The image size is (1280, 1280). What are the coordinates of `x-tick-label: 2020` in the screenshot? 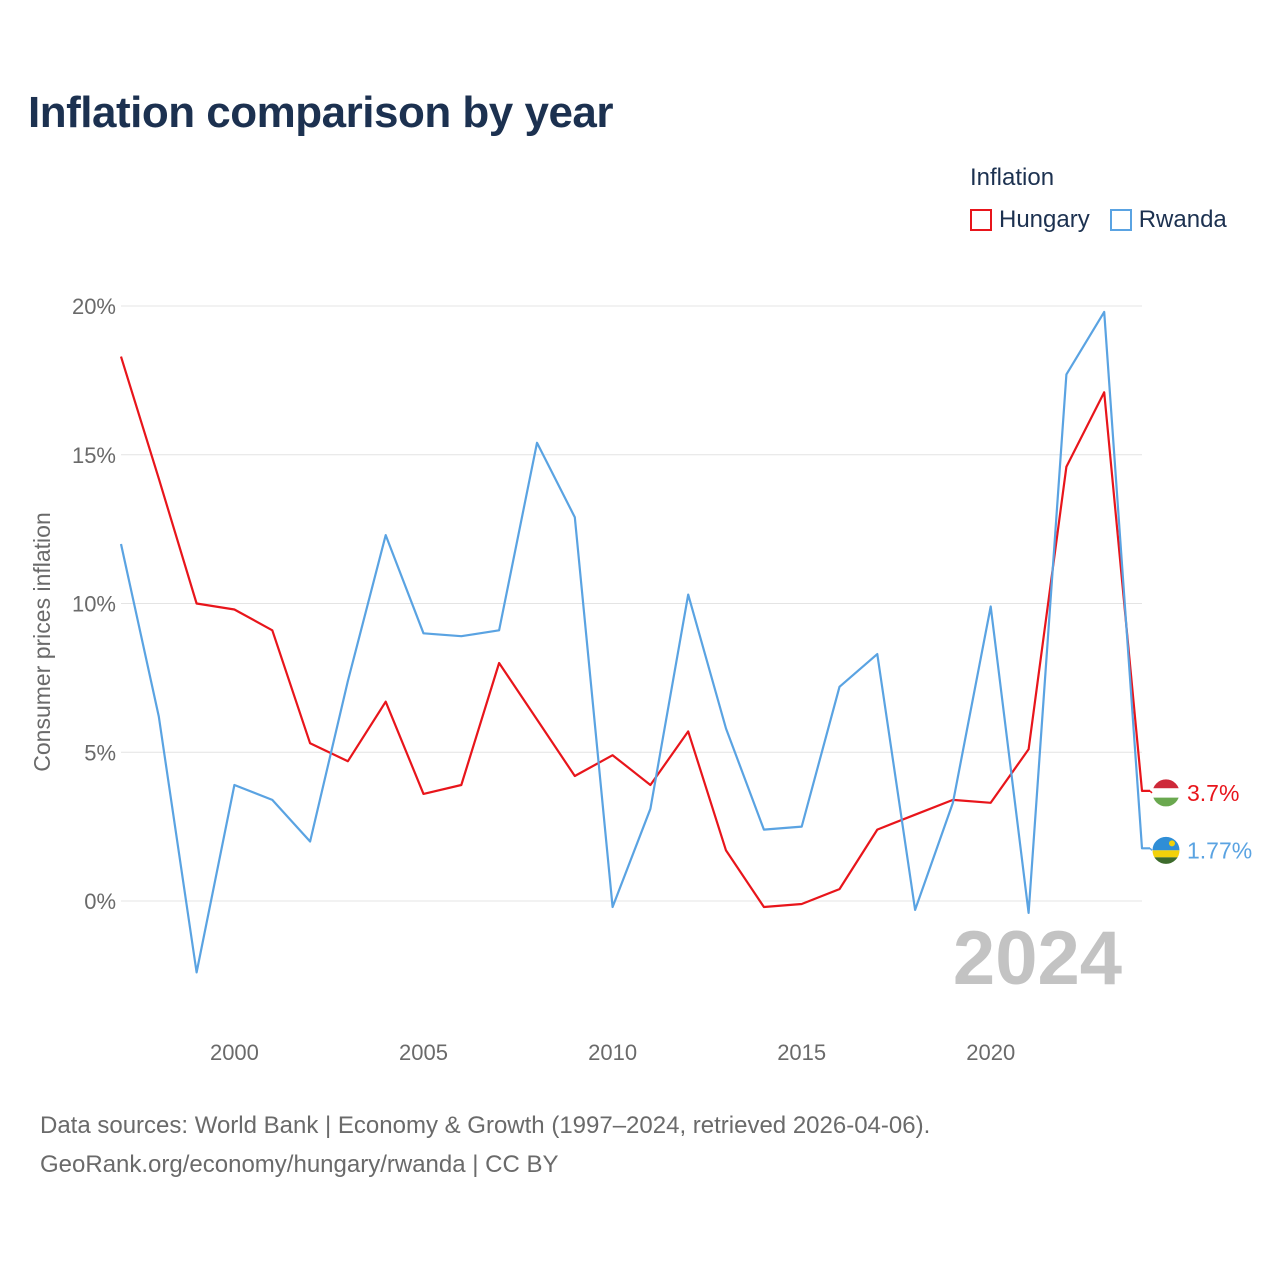 It's located at (990, 1052).